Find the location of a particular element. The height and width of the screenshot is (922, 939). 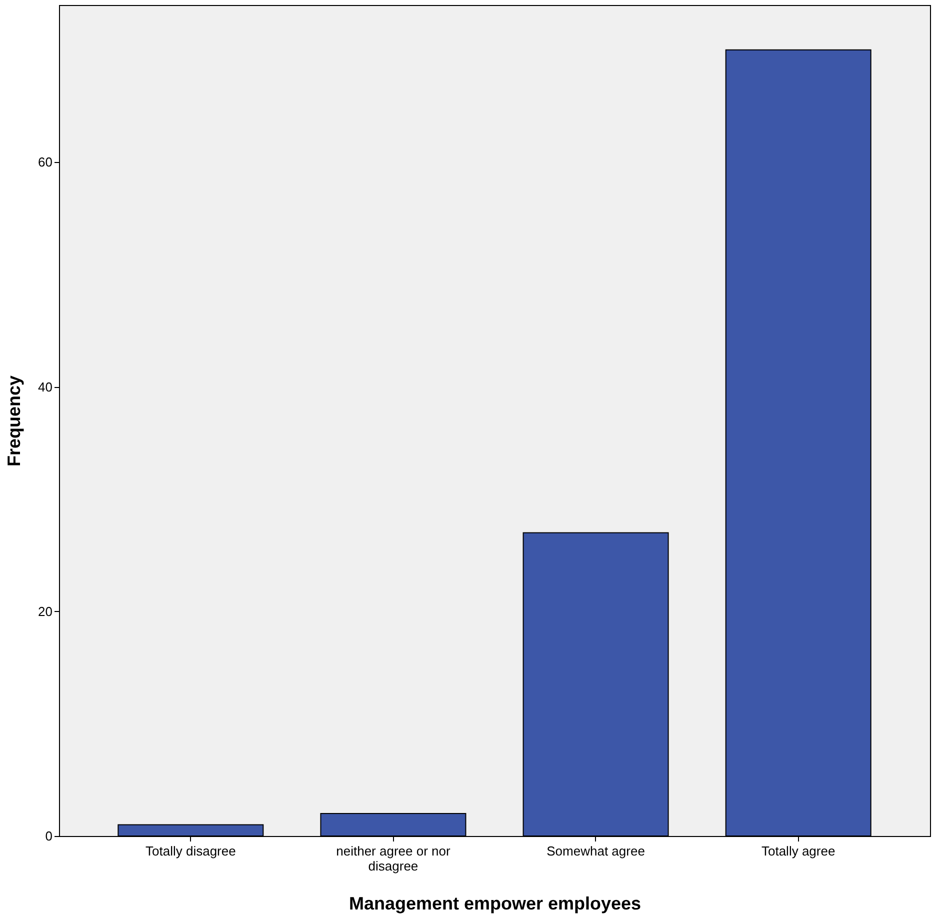

x-axis-title: Management empower employees is located at coordinates (495, 904).